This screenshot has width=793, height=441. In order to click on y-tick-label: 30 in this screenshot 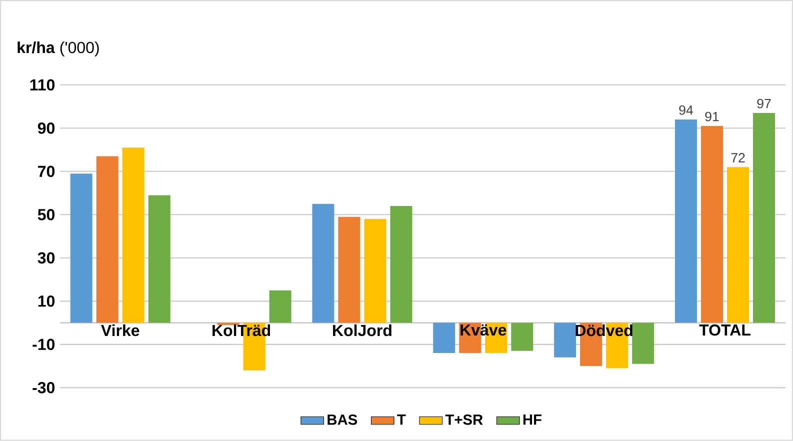, I will do `click(46, 258)`.